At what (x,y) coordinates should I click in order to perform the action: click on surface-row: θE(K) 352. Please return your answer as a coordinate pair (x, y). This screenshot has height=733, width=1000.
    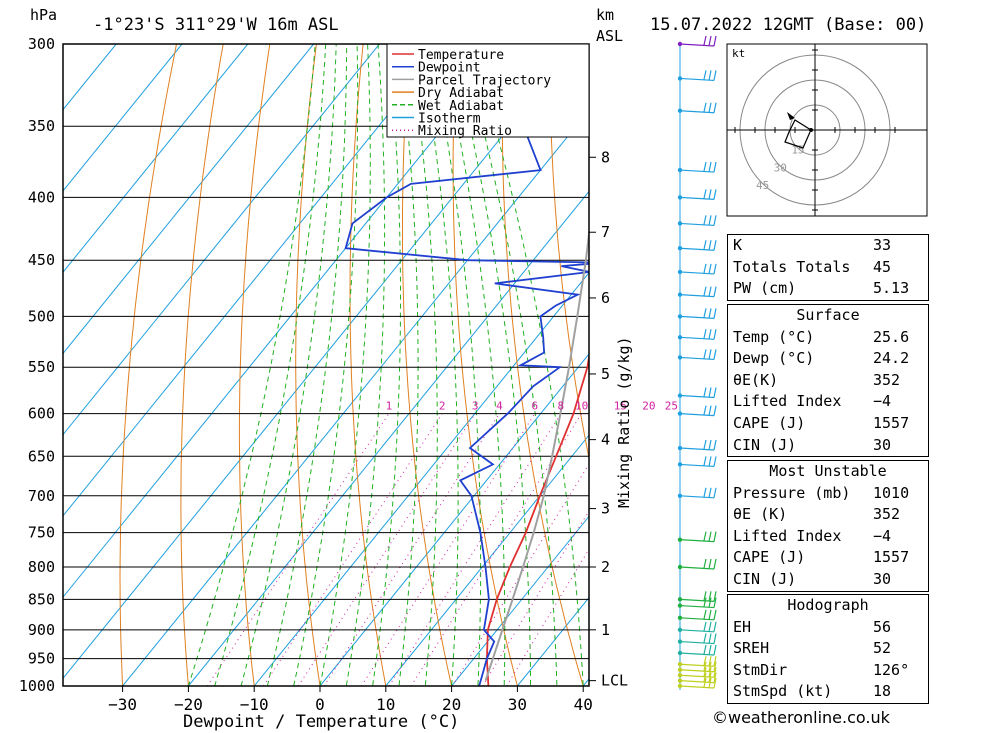
    Looking at the image, I should click on (817, 379).